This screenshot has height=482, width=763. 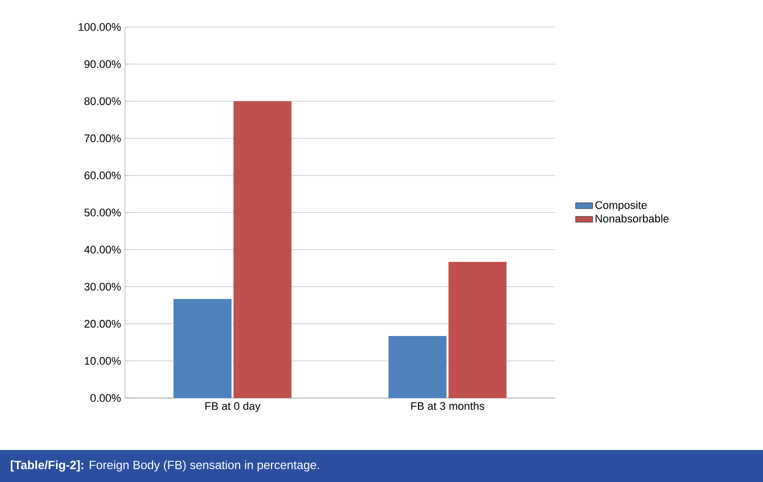 I want to click on y-tick-label: 20.00%, so click(x=102, y=324).